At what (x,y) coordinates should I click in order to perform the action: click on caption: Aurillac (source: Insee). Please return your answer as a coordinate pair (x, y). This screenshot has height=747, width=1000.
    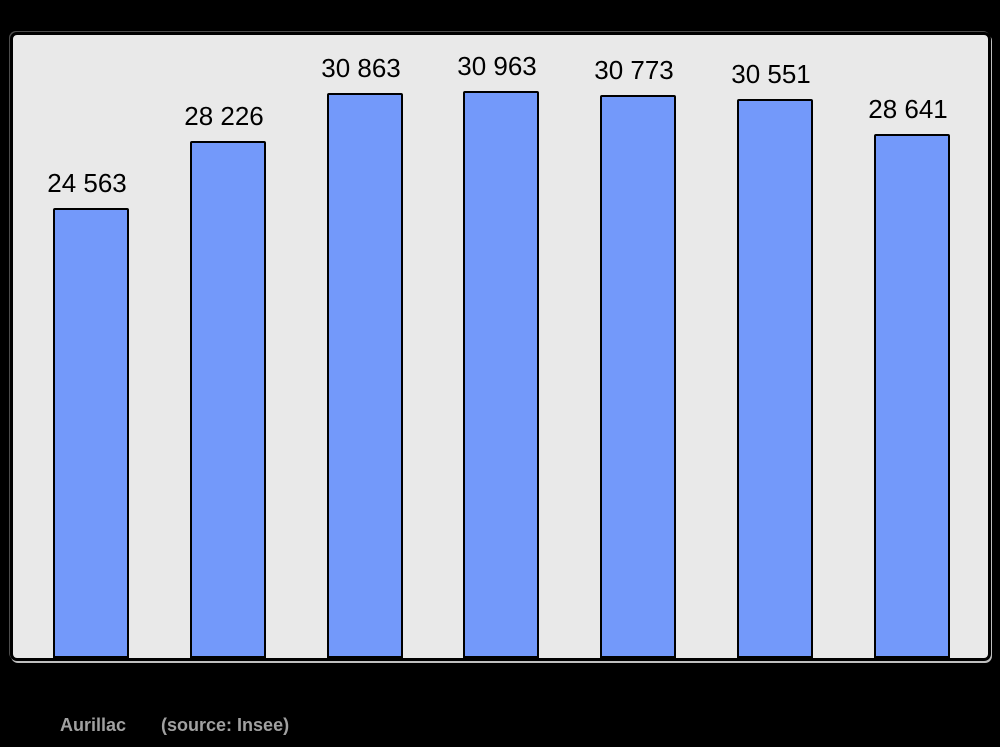
    Looking at the image, I should click on (174, 725).